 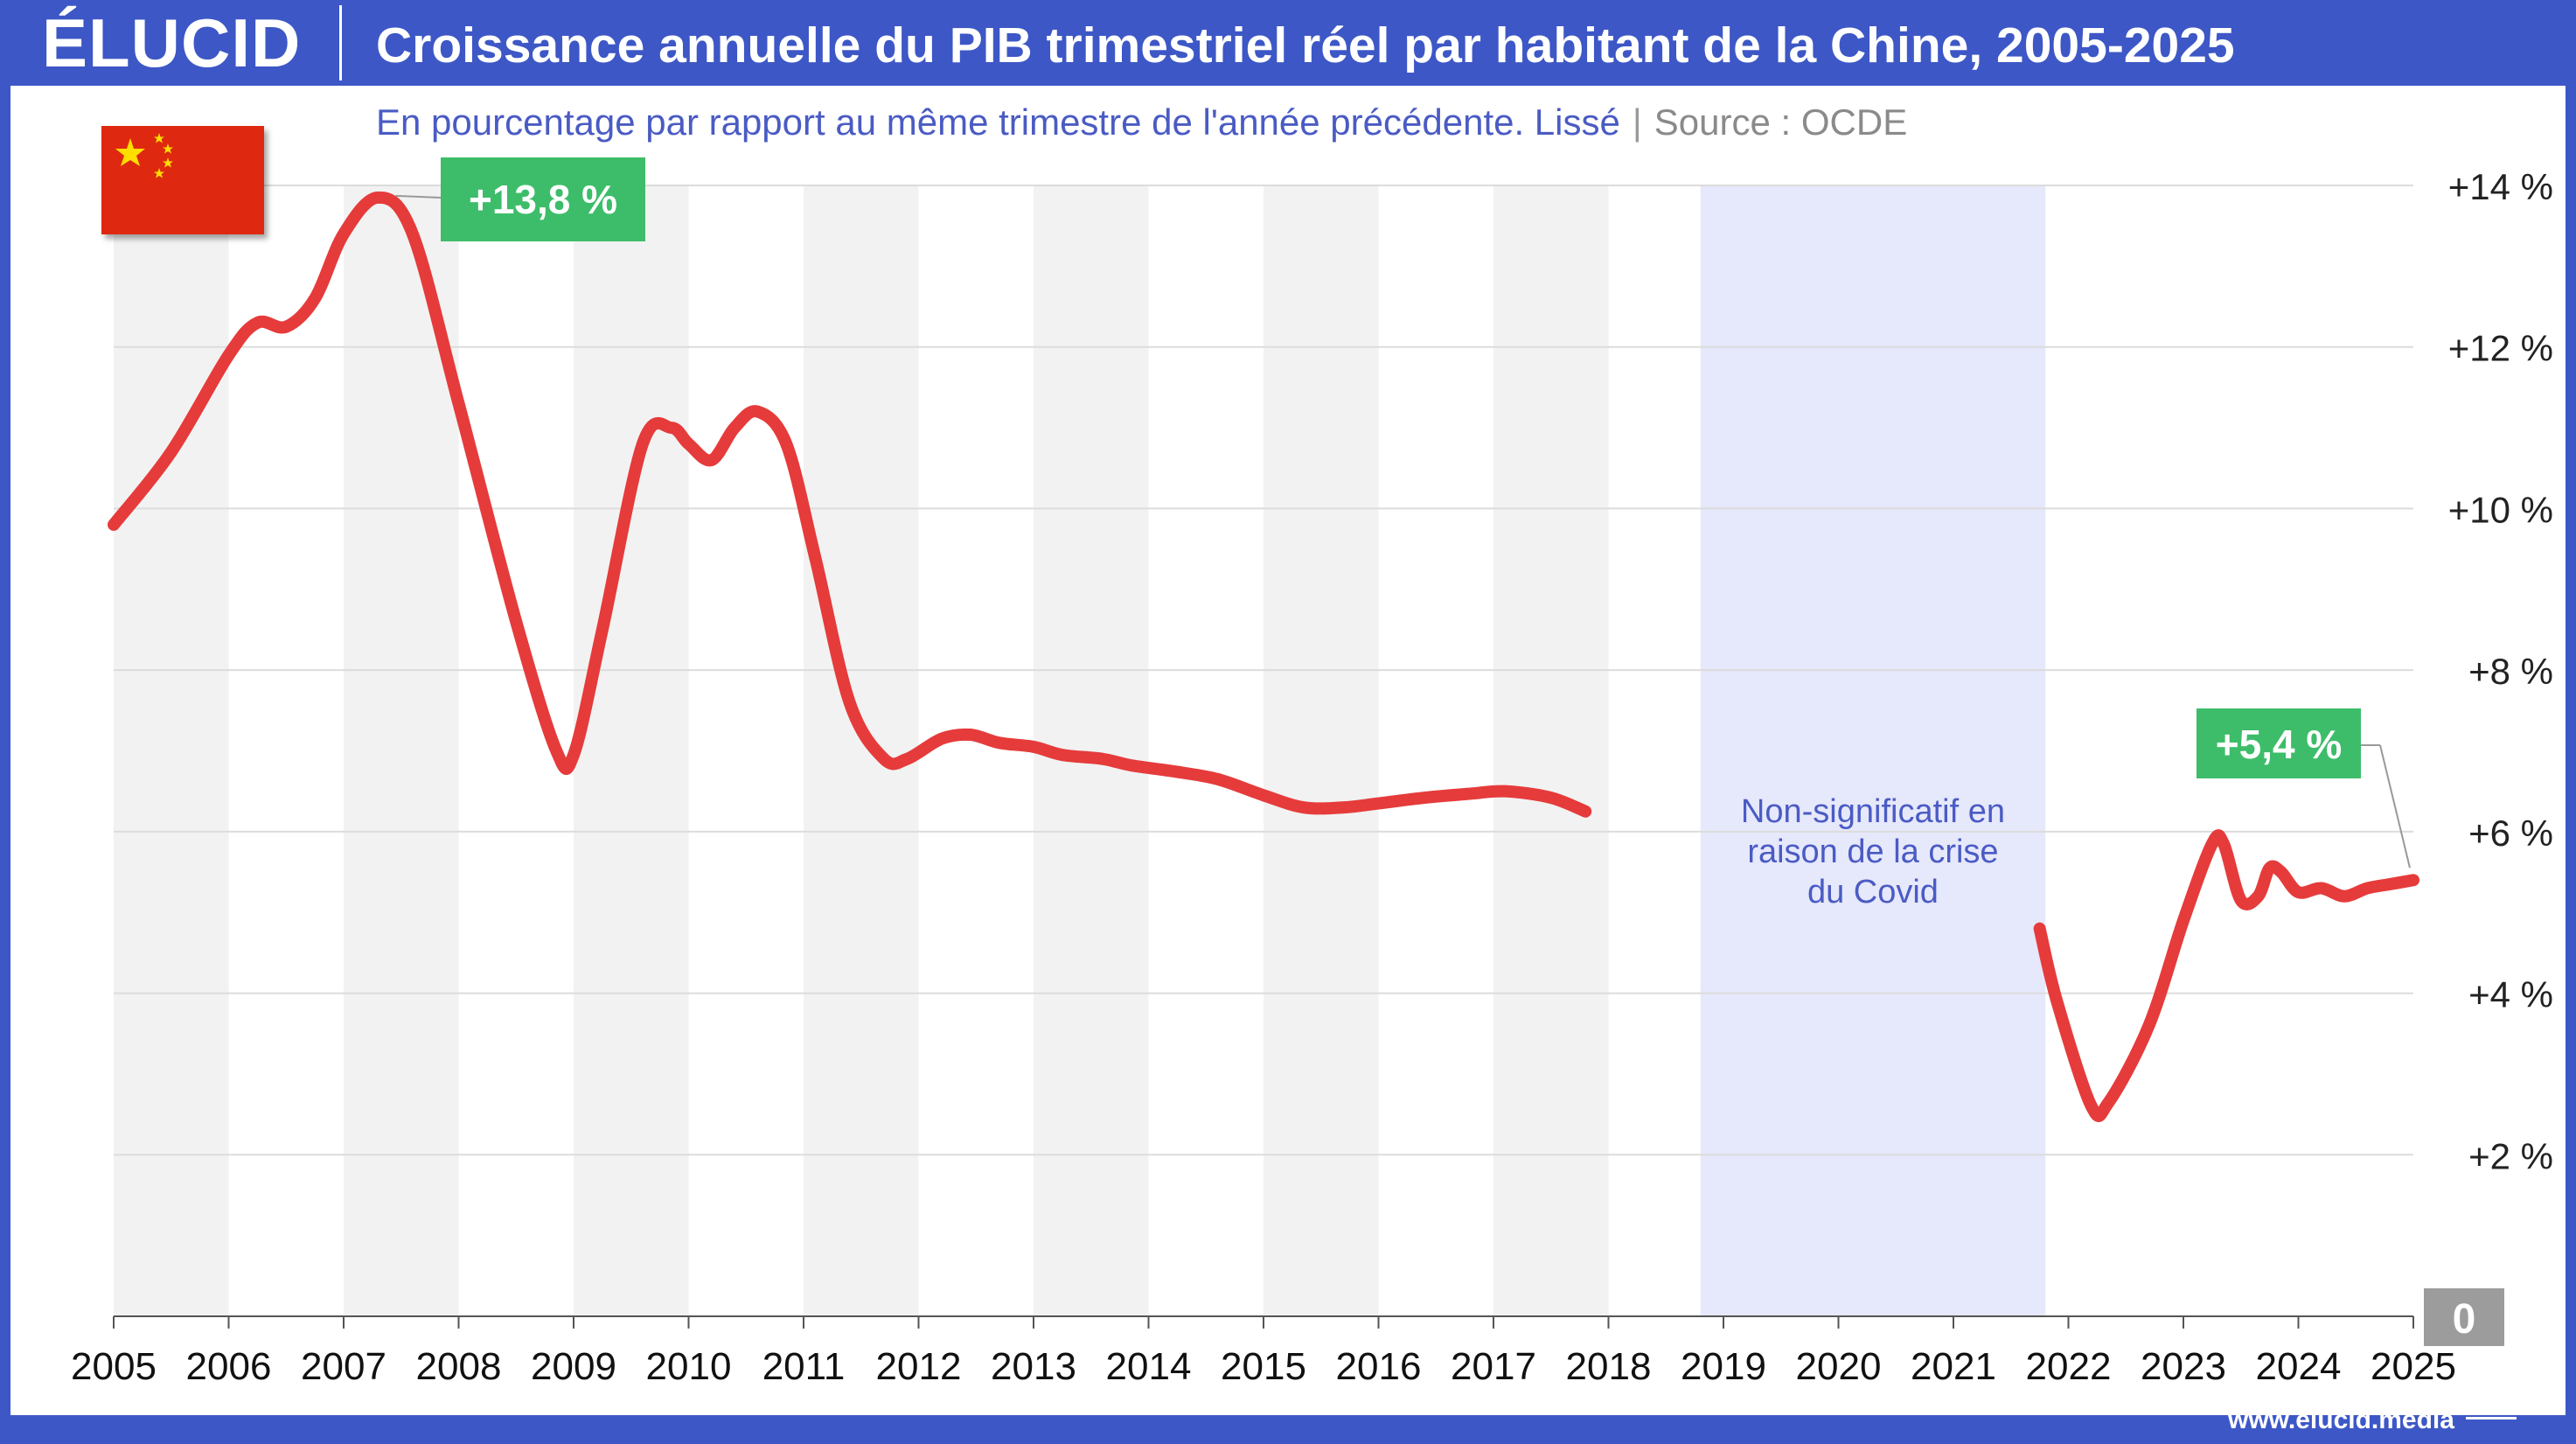 I want to click on footer-url: www.elucid.media, so click(x=2341, y=1420).